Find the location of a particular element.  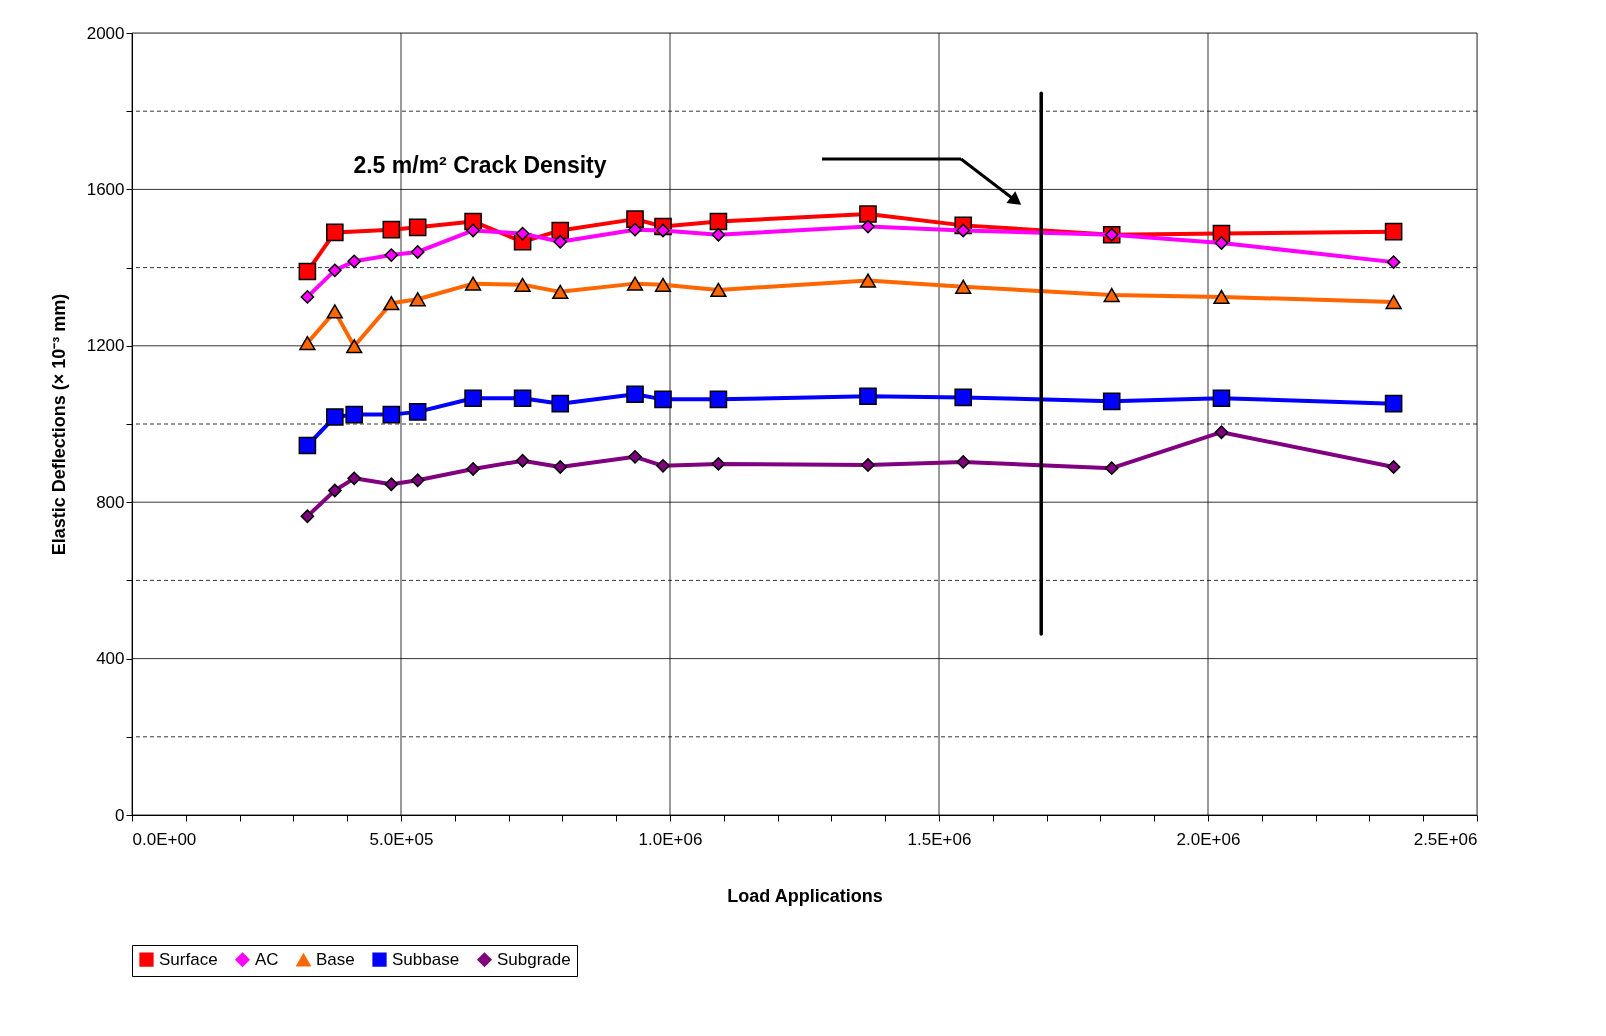

y-tick-label: 2000 is located at coordinates (105, 33).